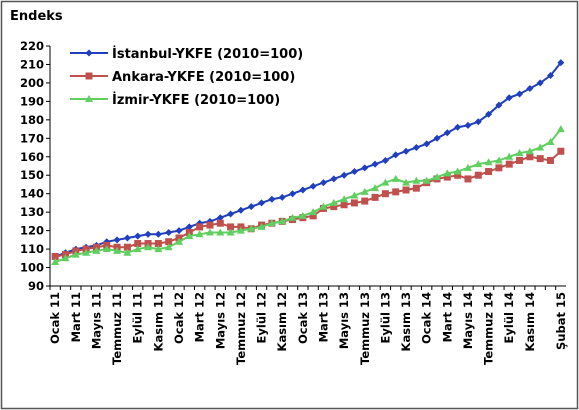  What do you see at coordinates (561, 321) in the screenshot?
I see `x-tick-label: Şubat 15` at bounding box center [561, 321].